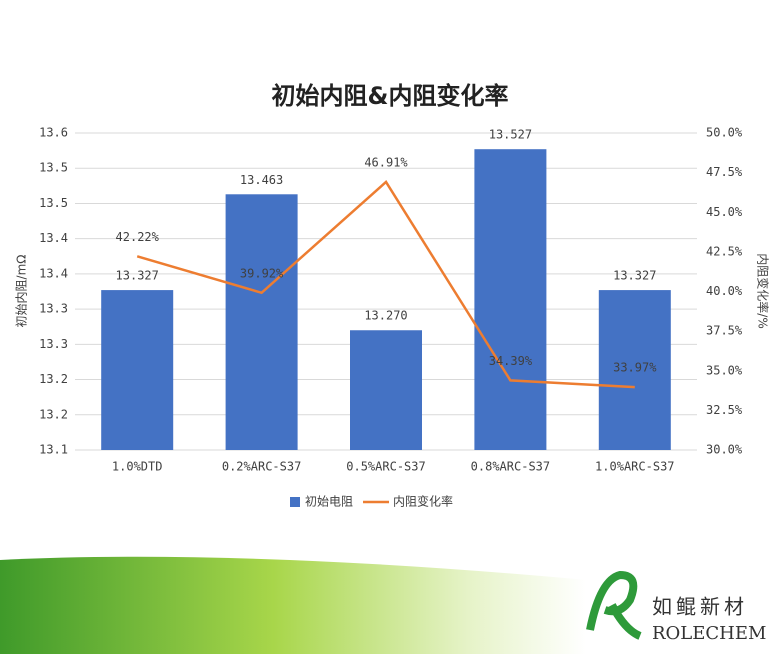 The height and width of the screenshot is (654, 781). Describe the element at coordinates (295, 502) in the screenshot. I see `legend-swatch` at that location.